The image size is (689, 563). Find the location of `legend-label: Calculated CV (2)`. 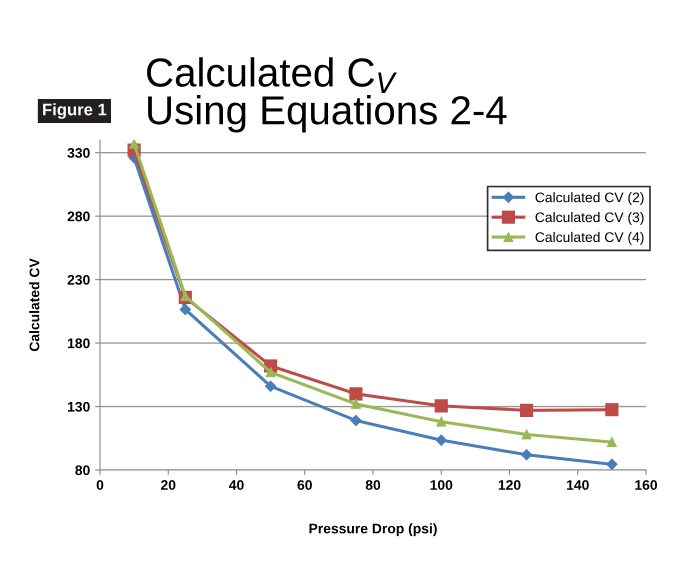

legend-label: Calculated CV (2) is located at coordinates (590, 199).